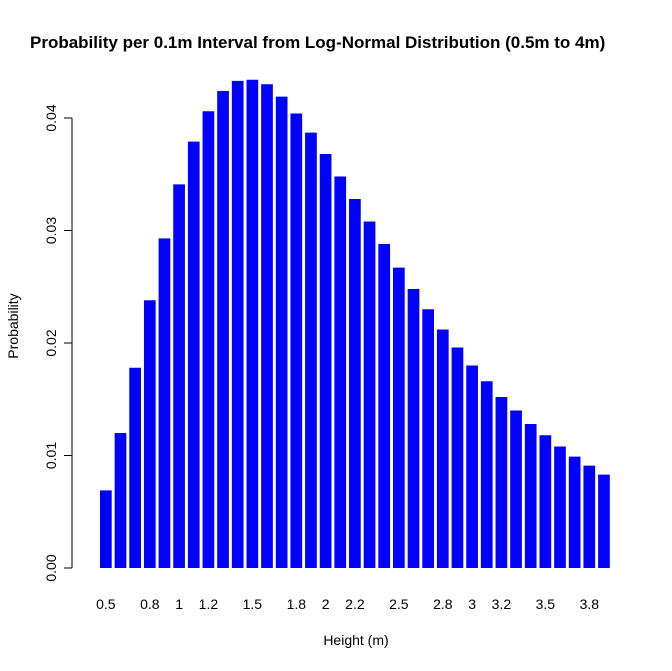 This screenshot has height=671, width=672. I want to click on bar-2.2, so click(355, 383).